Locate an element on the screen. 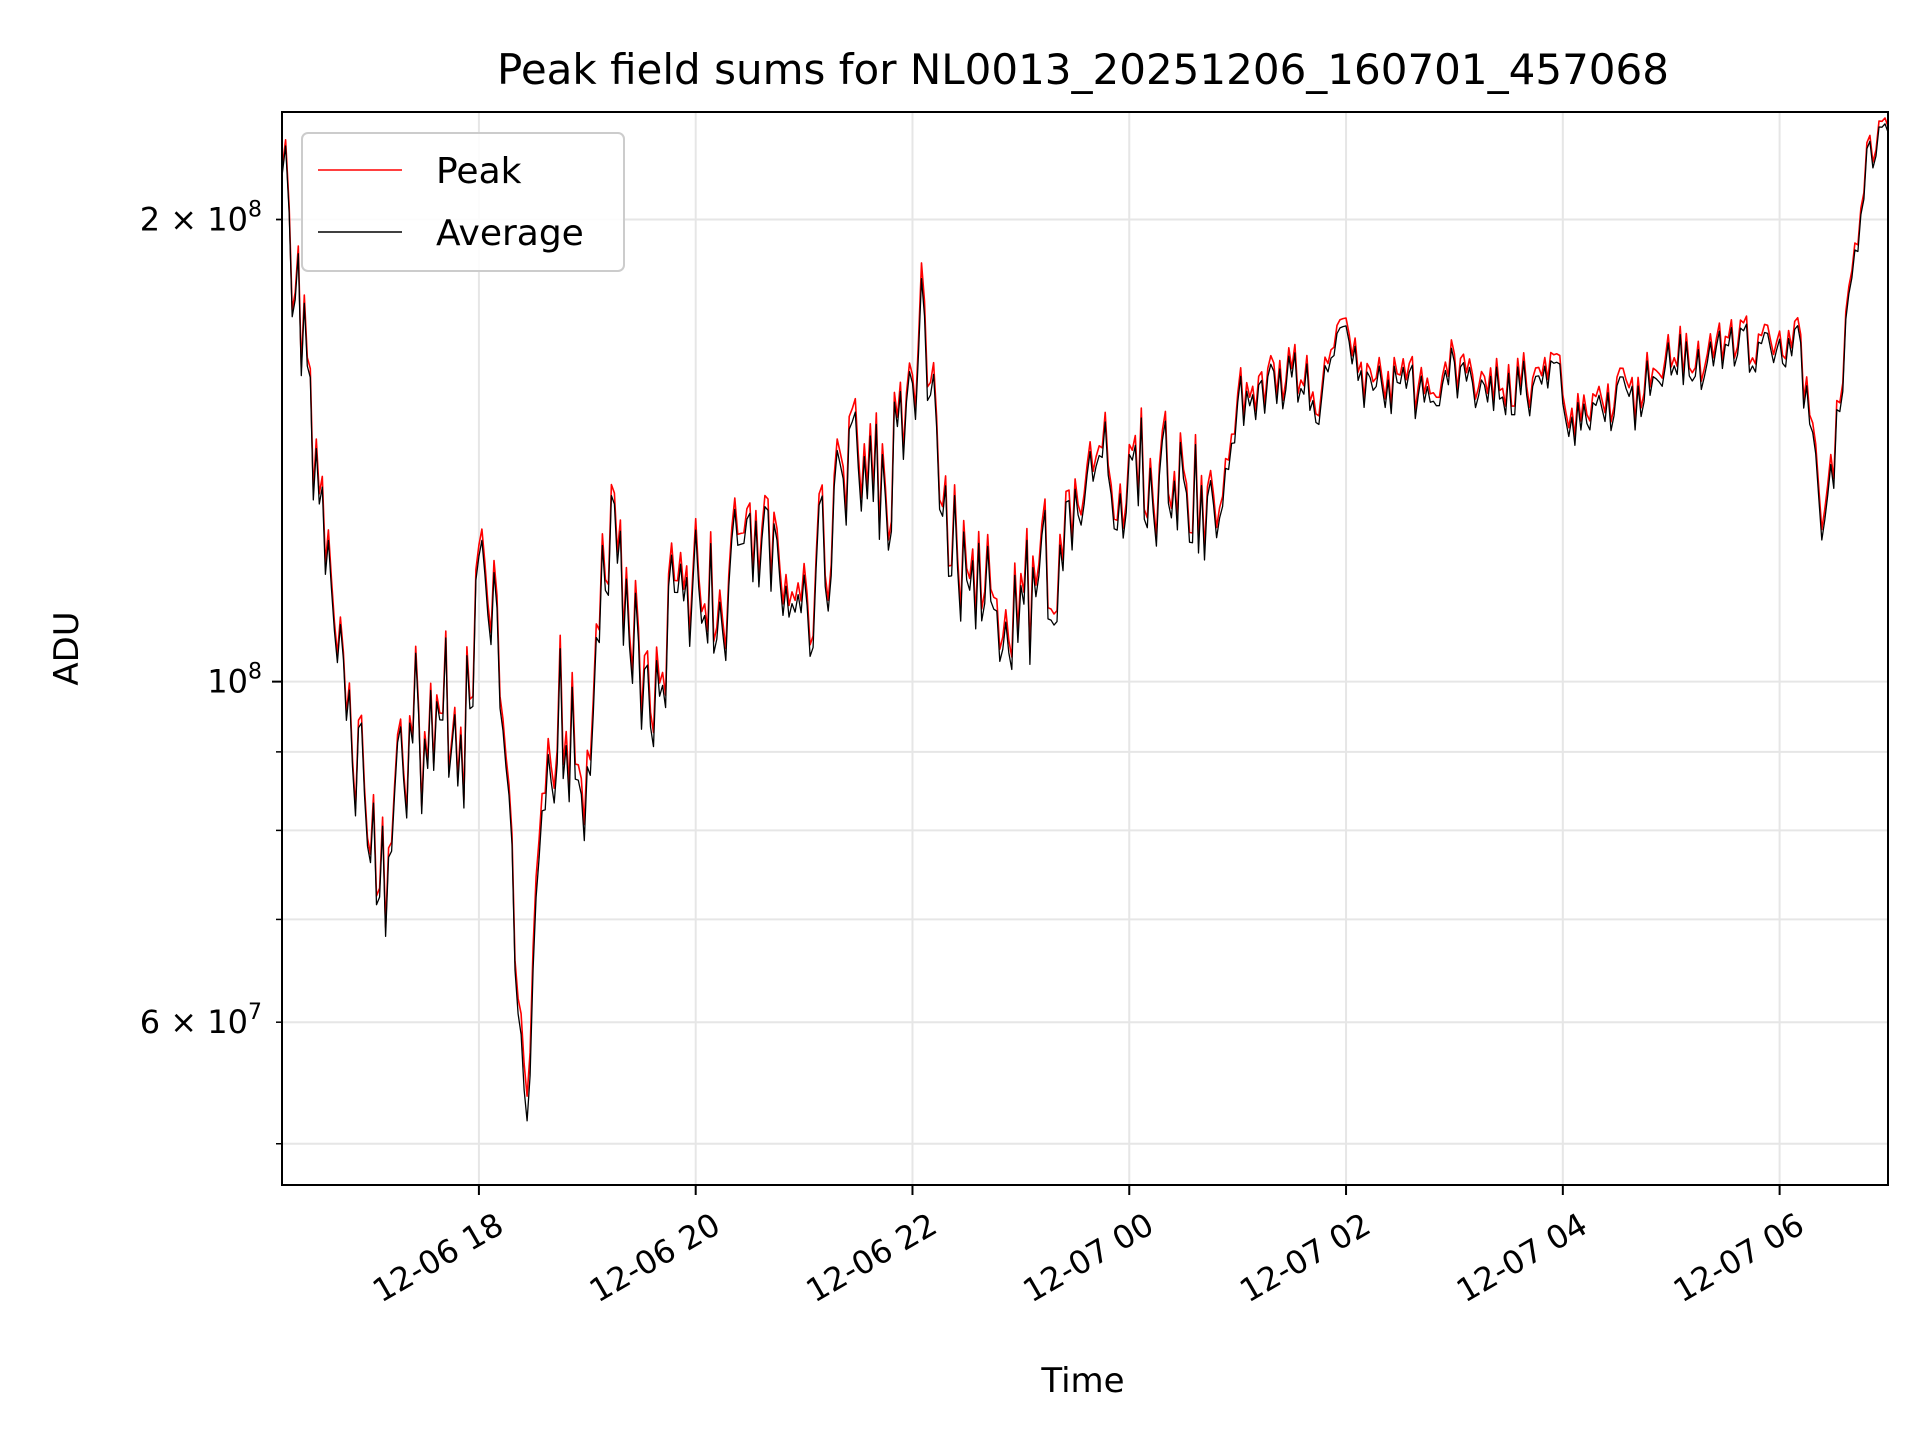 The height and width of the screenshot is (1440, 1920). legend: Peak Average is located at coordinates (463, 202).